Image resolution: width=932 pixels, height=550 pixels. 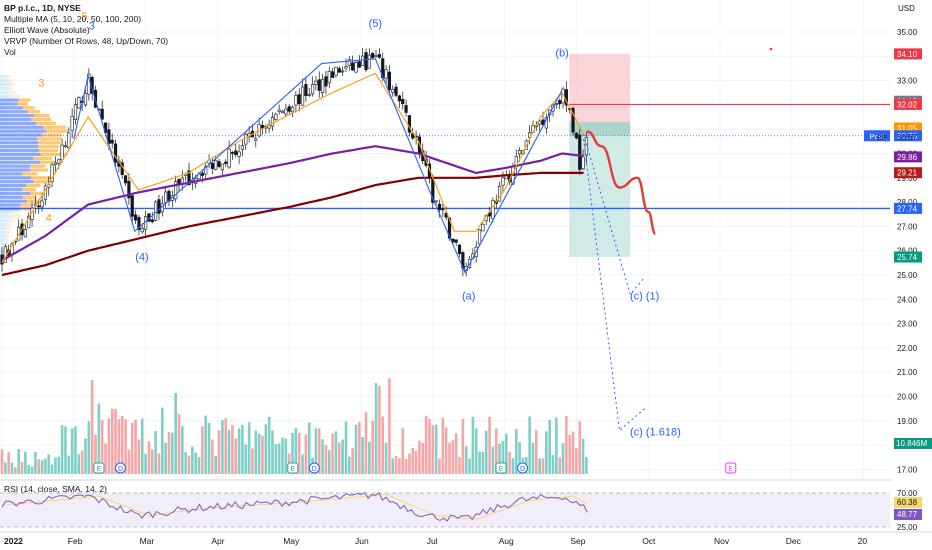 What do you see at coordinates (907, 469) in the screenshot?
I see `price-tick-label: 17.00` at bounding box center [907, 469].